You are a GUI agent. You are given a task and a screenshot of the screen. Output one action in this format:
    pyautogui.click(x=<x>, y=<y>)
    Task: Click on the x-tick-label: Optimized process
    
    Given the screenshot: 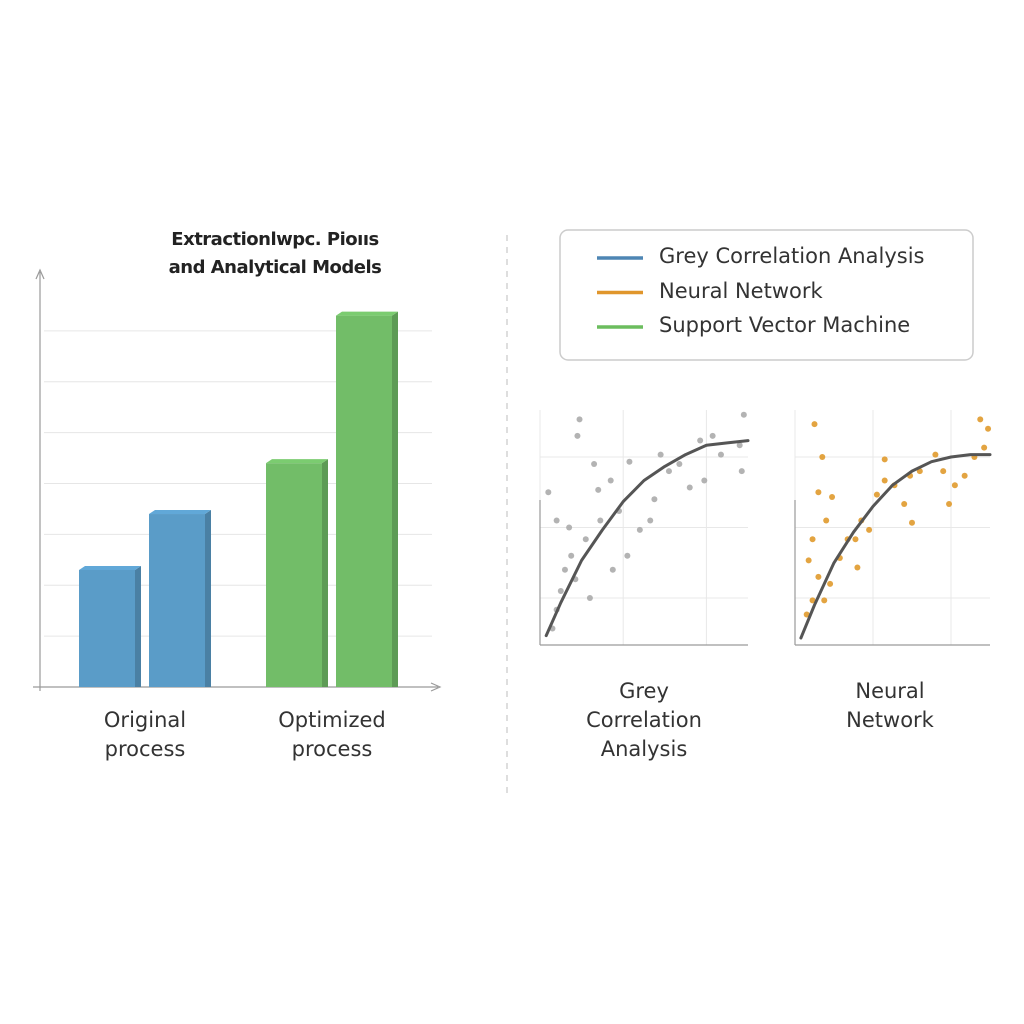 What is the action you would take?
    pyautogui.click(x=332, y=734)
    